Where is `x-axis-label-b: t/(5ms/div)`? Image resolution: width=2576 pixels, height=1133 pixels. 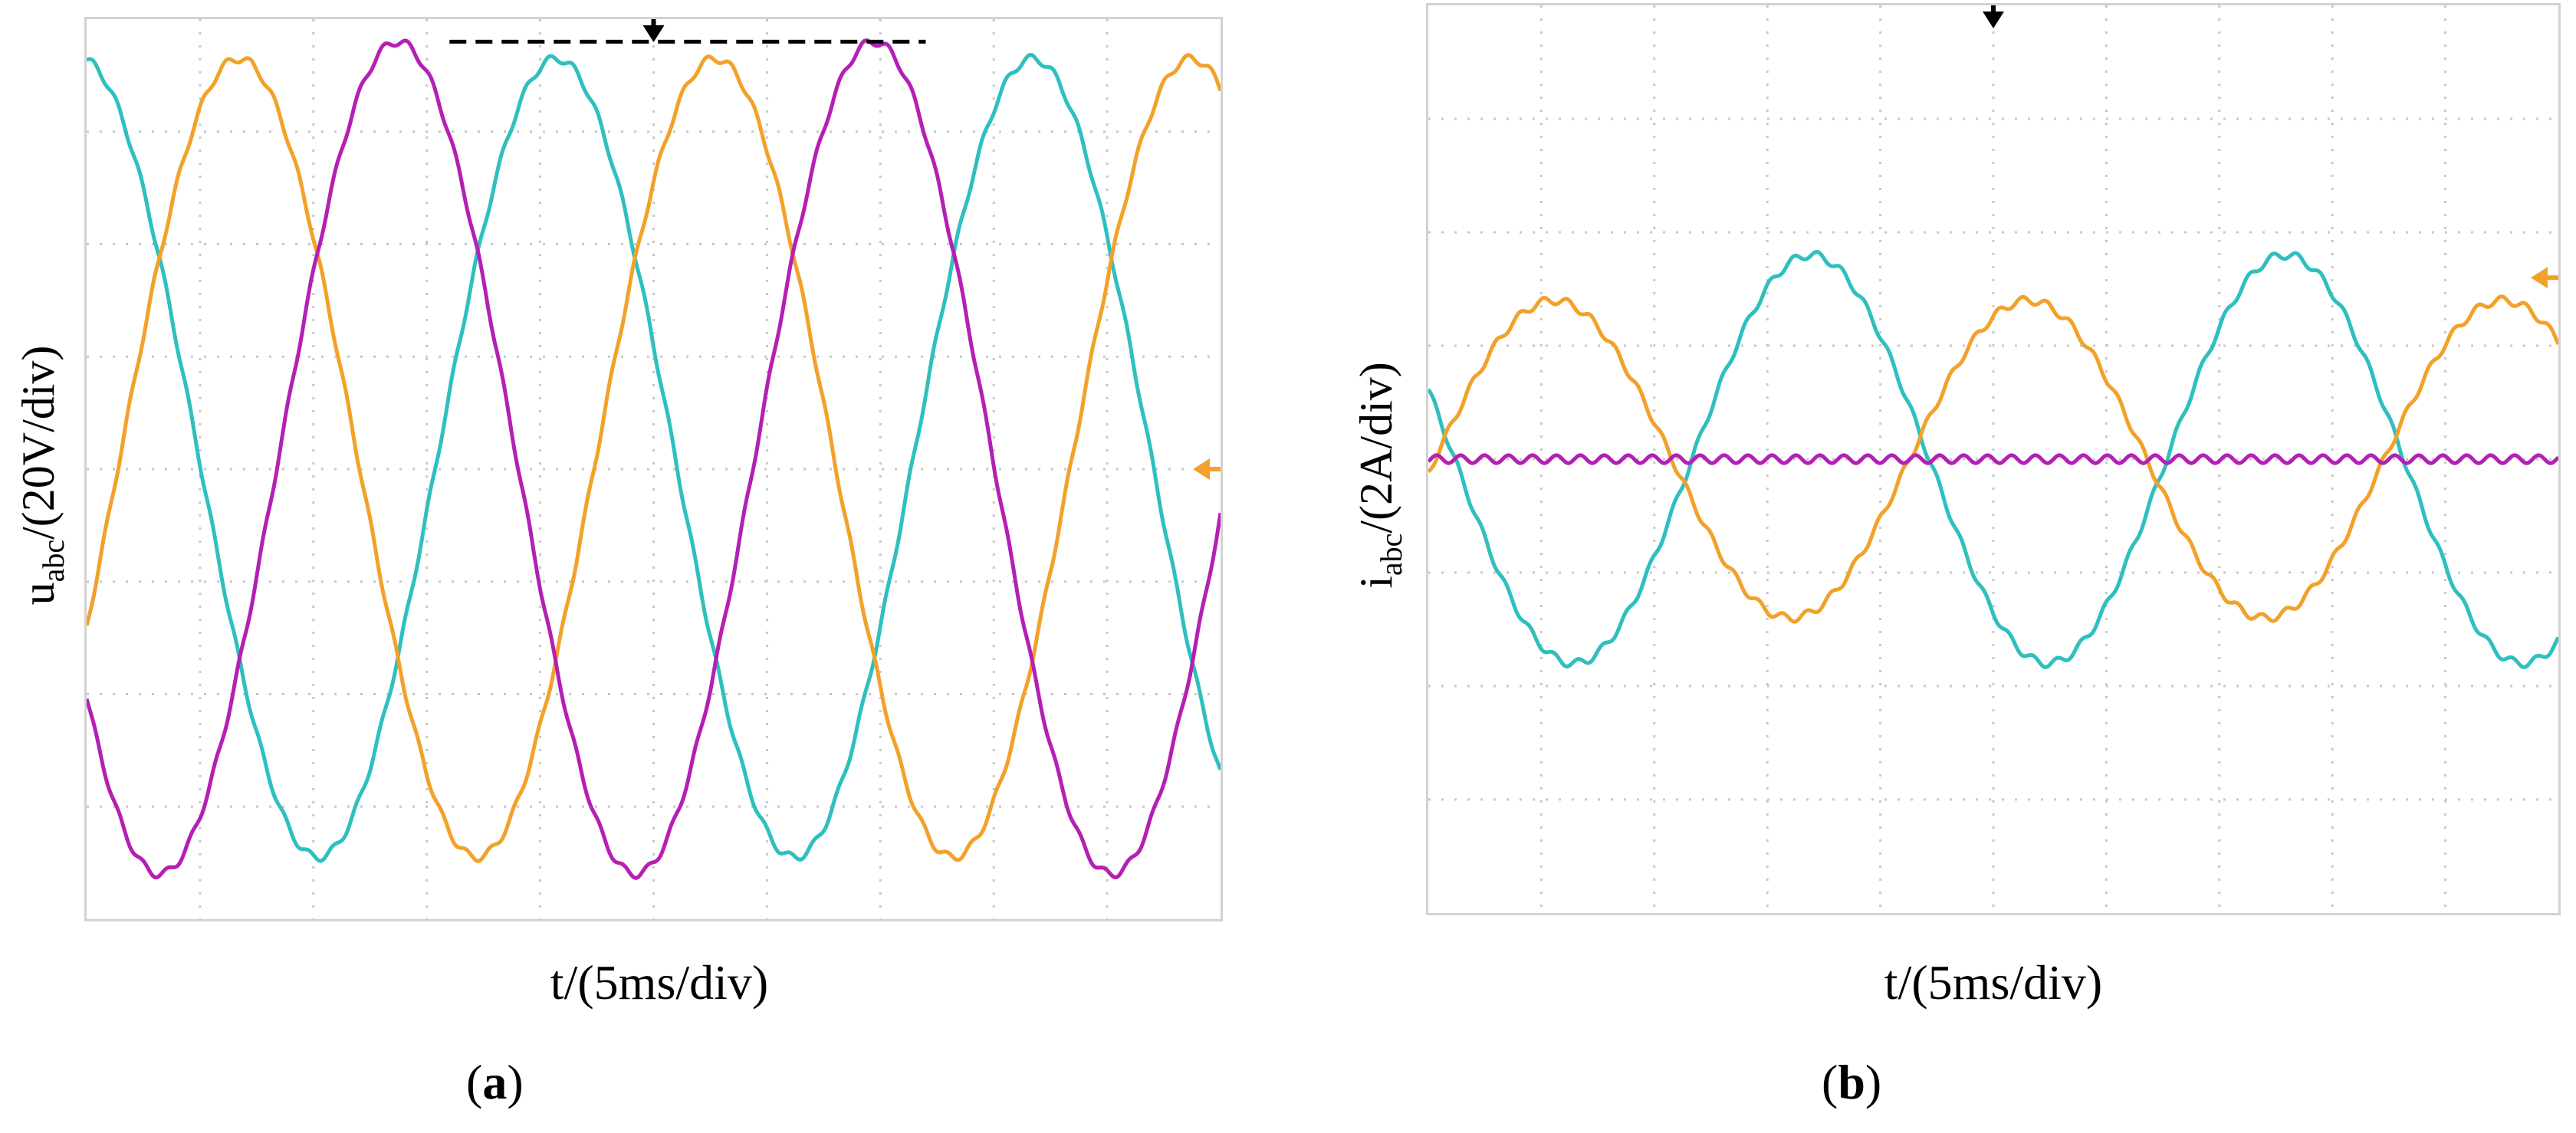 x-axis-label-b: t/(5ms/div) is located at coordinates (1994, 983).